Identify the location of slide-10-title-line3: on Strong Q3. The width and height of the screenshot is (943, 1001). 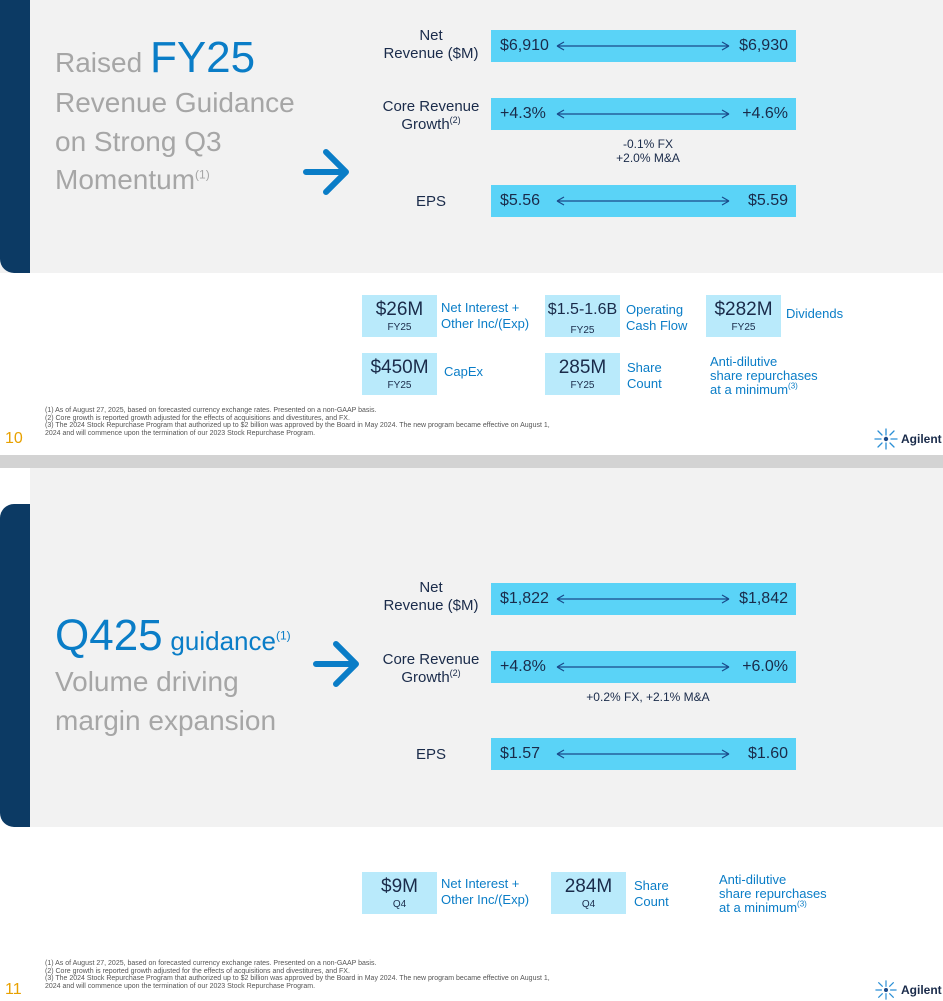
(138, 141).